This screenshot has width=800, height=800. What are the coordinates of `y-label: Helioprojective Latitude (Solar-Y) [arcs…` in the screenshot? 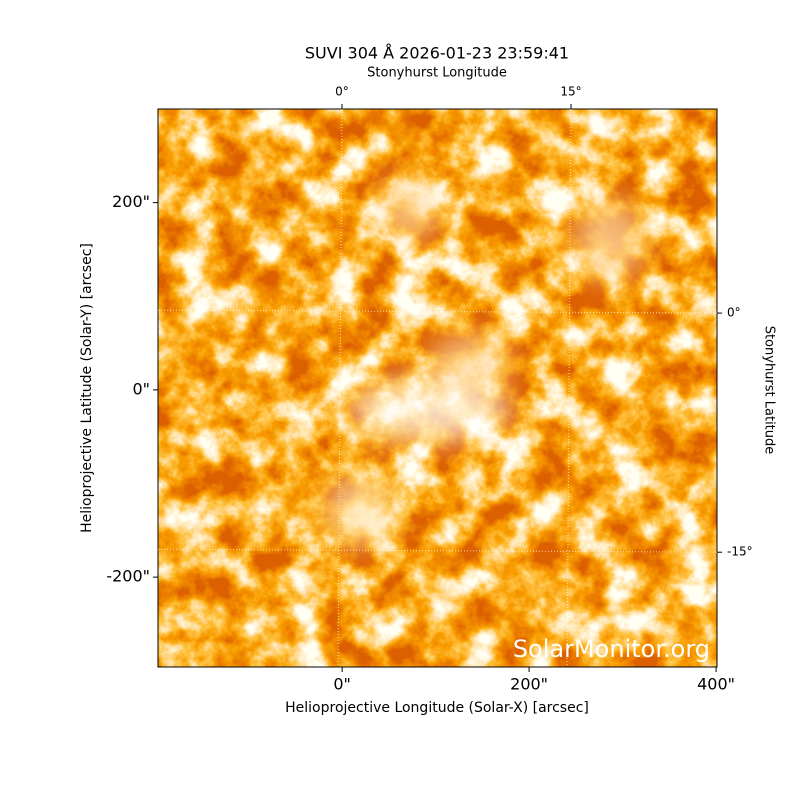 It's located at (87, 388).